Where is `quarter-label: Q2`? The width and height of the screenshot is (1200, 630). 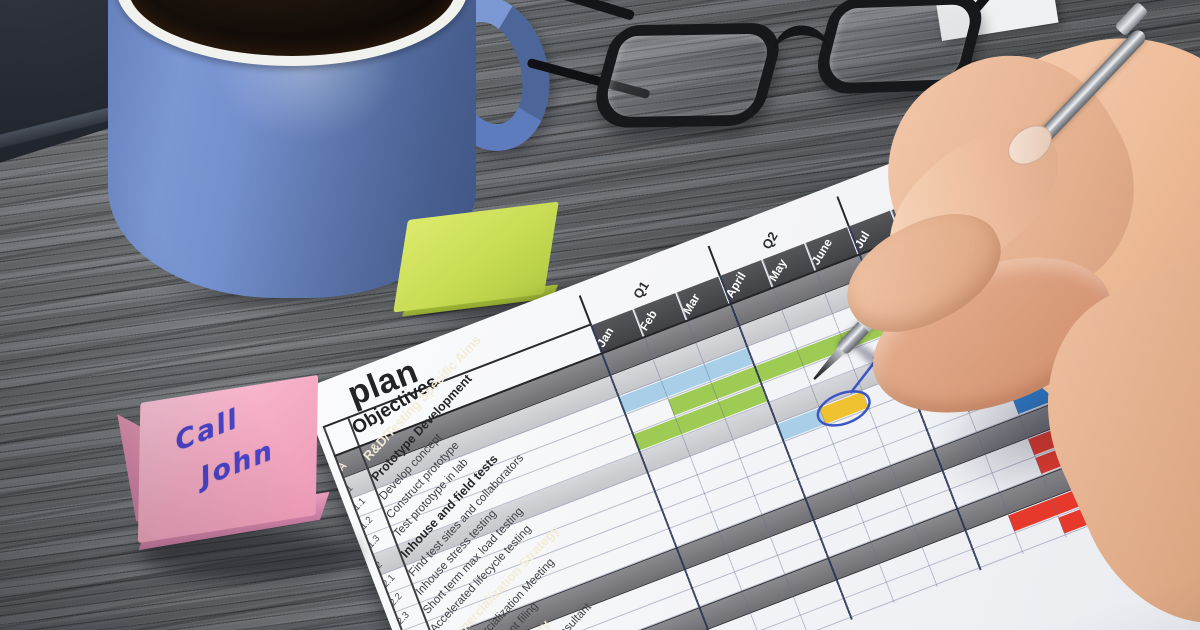 quarter-label: Q2 is located at coordinates (769, 240).